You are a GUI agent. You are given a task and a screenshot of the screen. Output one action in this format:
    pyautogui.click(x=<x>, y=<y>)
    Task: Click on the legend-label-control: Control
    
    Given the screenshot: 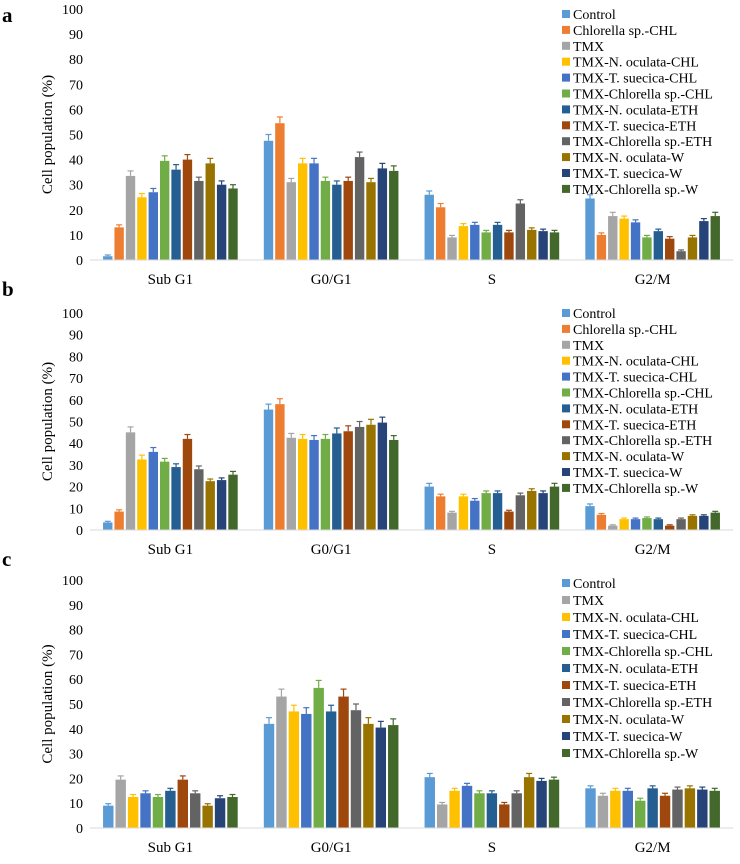 What is the action you would take?
    pyautogui.click(x=594, y=15)
    